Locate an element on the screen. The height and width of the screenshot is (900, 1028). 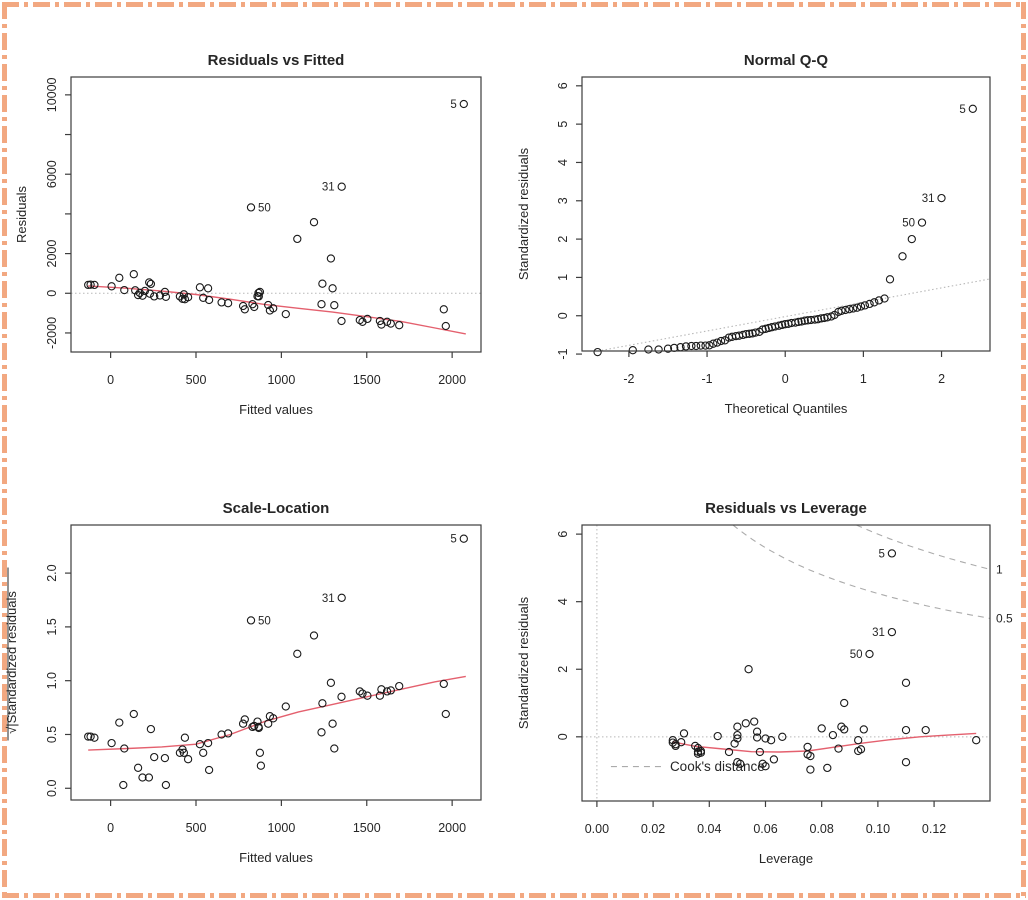
selection-border-bottom is located at coordinates (514, 895).